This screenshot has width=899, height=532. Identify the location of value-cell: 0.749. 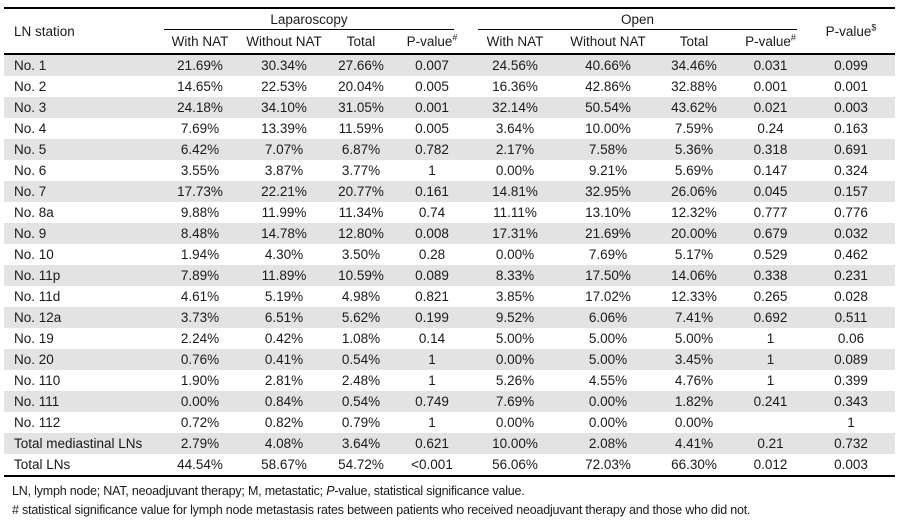
(432, 401).